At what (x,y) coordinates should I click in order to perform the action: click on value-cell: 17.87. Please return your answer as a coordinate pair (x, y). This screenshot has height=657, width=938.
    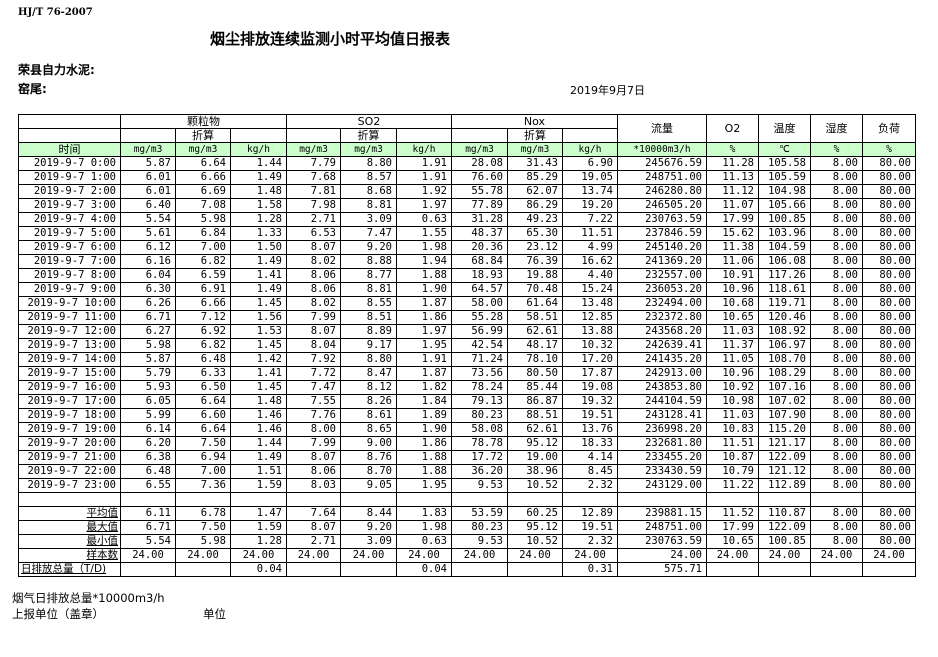
    Looking at the image, I should click on (590, 373).